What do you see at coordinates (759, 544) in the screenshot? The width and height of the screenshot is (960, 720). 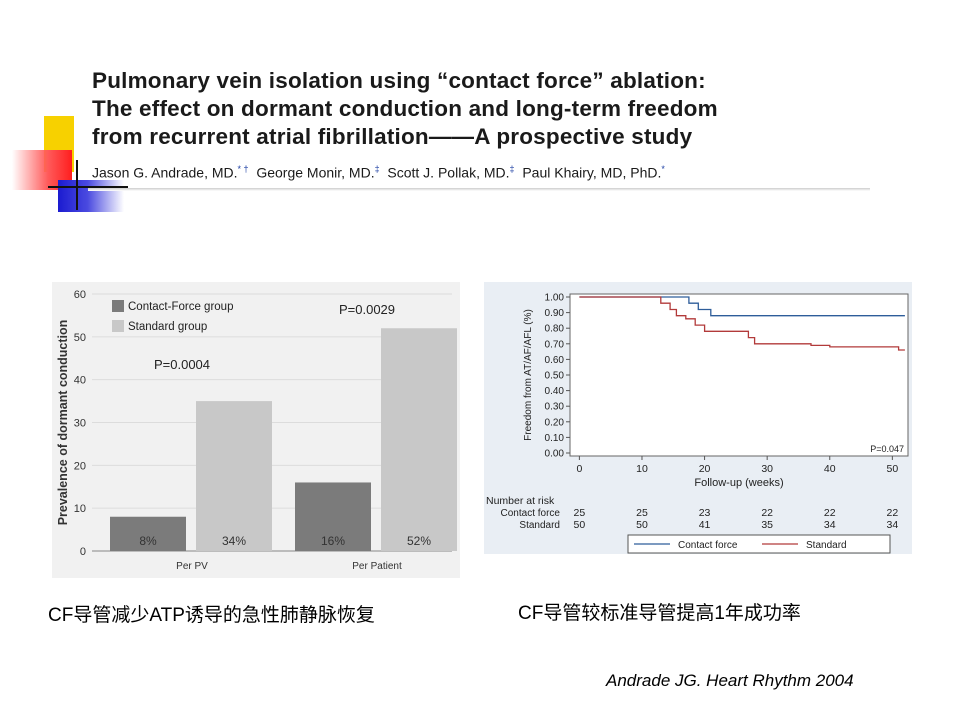 I see `km-legend-box` at bounding box center [759, 544].